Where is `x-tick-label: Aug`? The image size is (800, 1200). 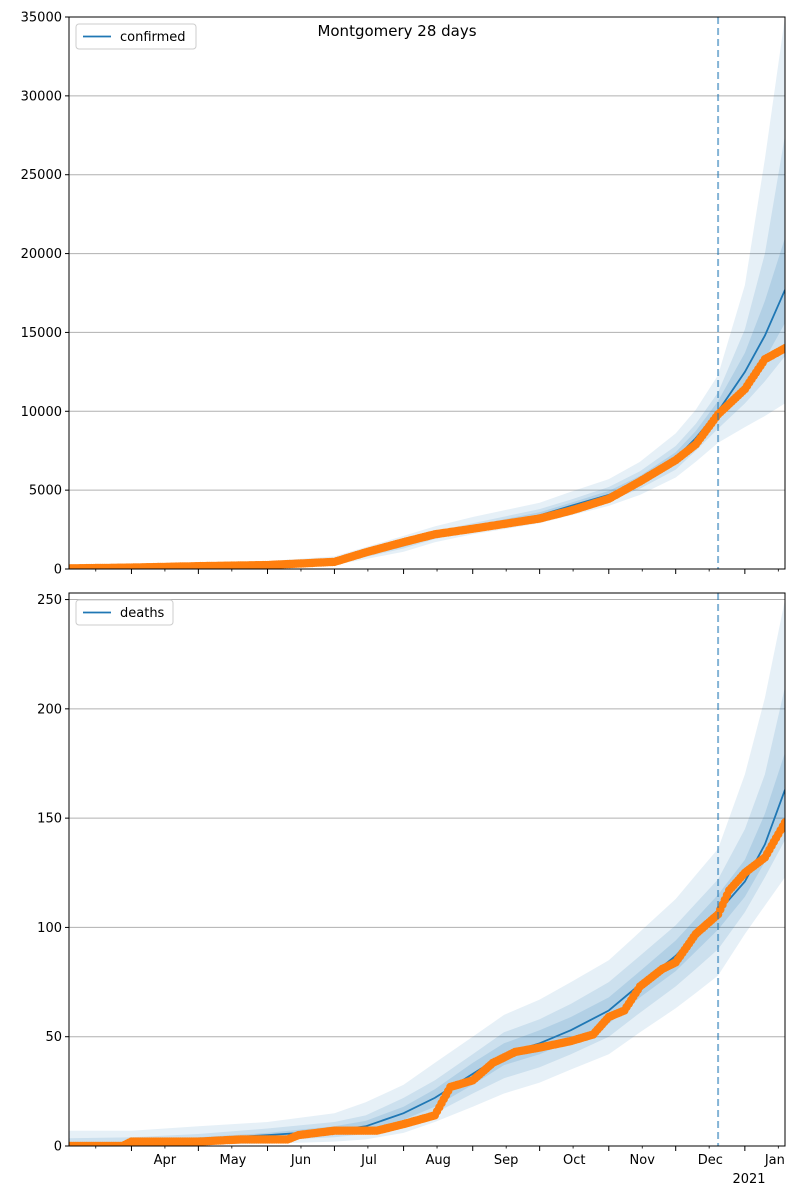 x-tick-label: Aug is located at coordinates (437, 1160).